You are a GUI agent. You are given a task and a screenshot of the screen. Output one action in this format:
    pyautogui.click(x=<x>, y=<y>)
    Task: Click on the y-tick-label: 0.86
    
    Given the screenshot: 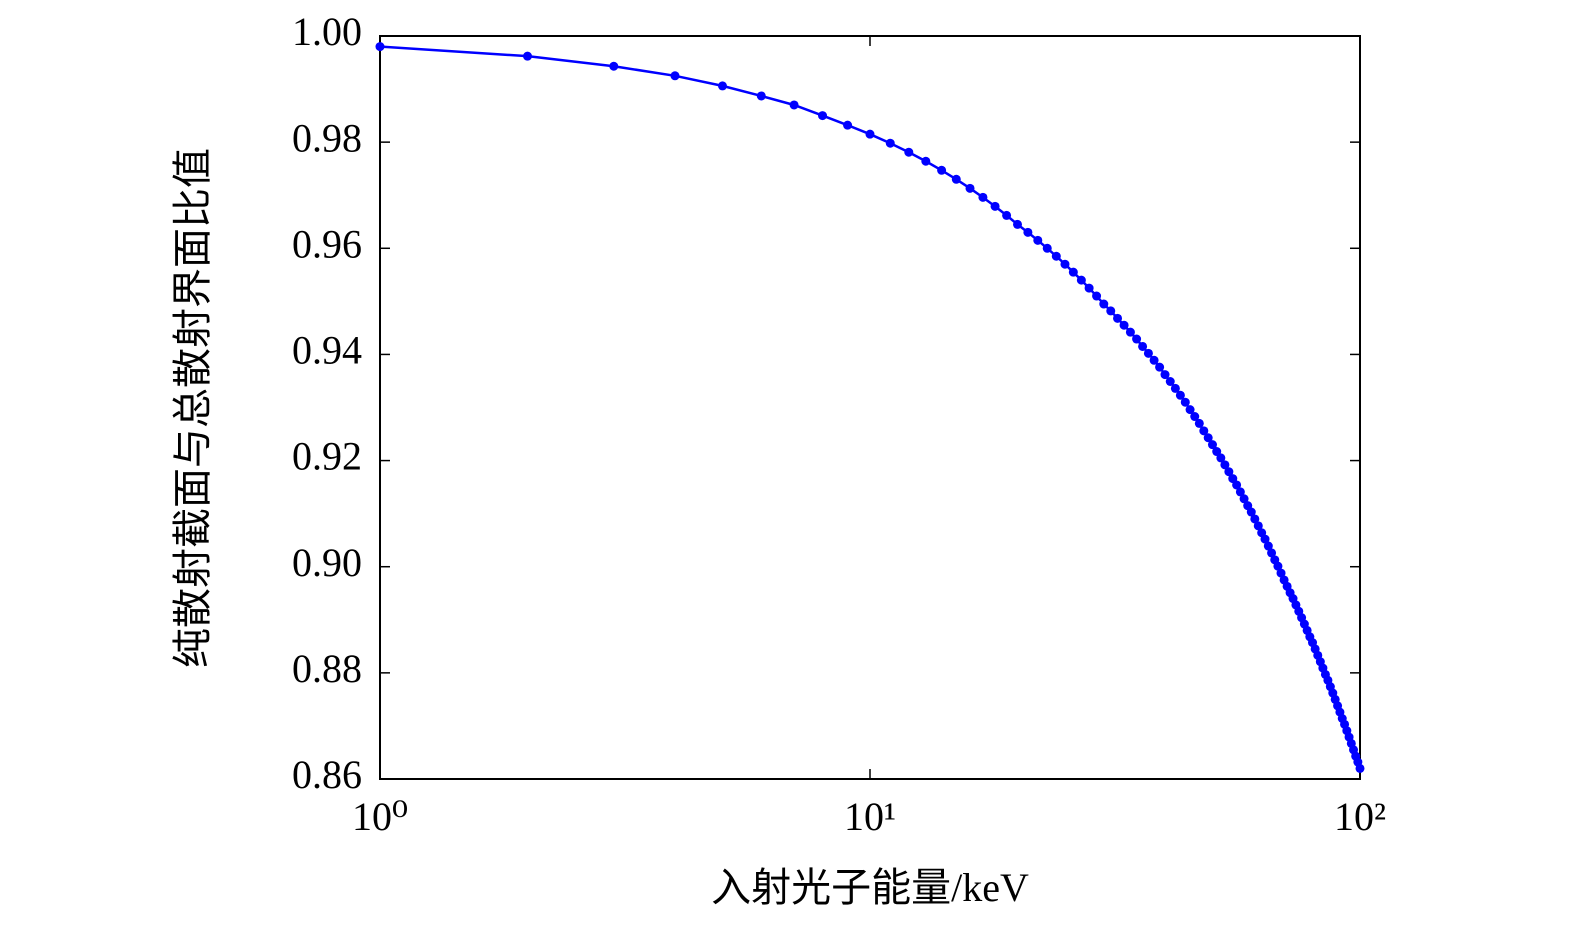 What is the action you would take?
    pyautogui.click(x=327, y=774)
    